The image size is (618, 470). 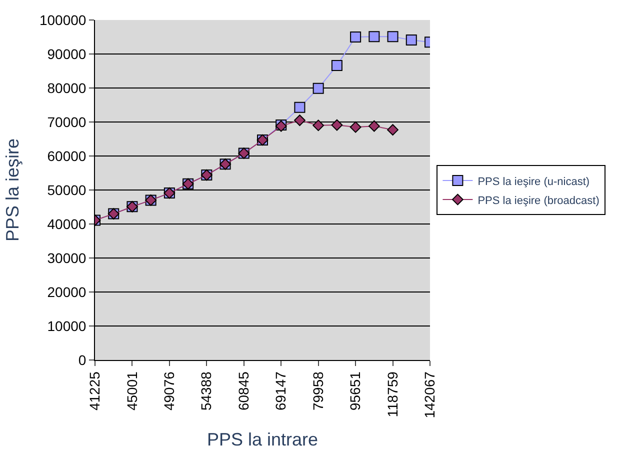 What do you see at coordinates (66, 88) in the screenshot?
I see `y-tick-label: 80000` at bounding box center [66, 88].